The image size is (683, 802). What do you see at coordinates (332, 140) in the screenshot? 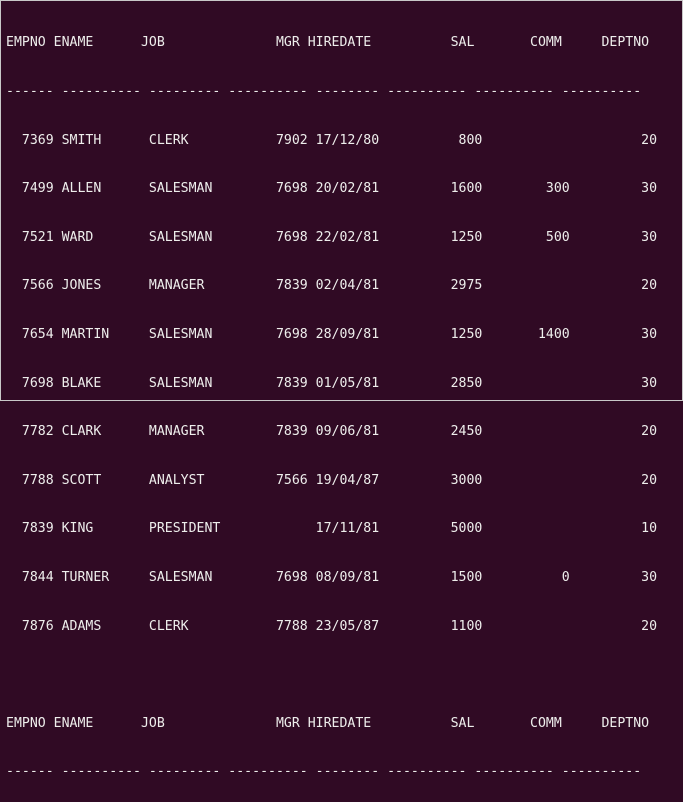
I see `table-row: 7369 SMITH CLERK 7902 17/12/80 800 20` at bounding box center [332, 140].